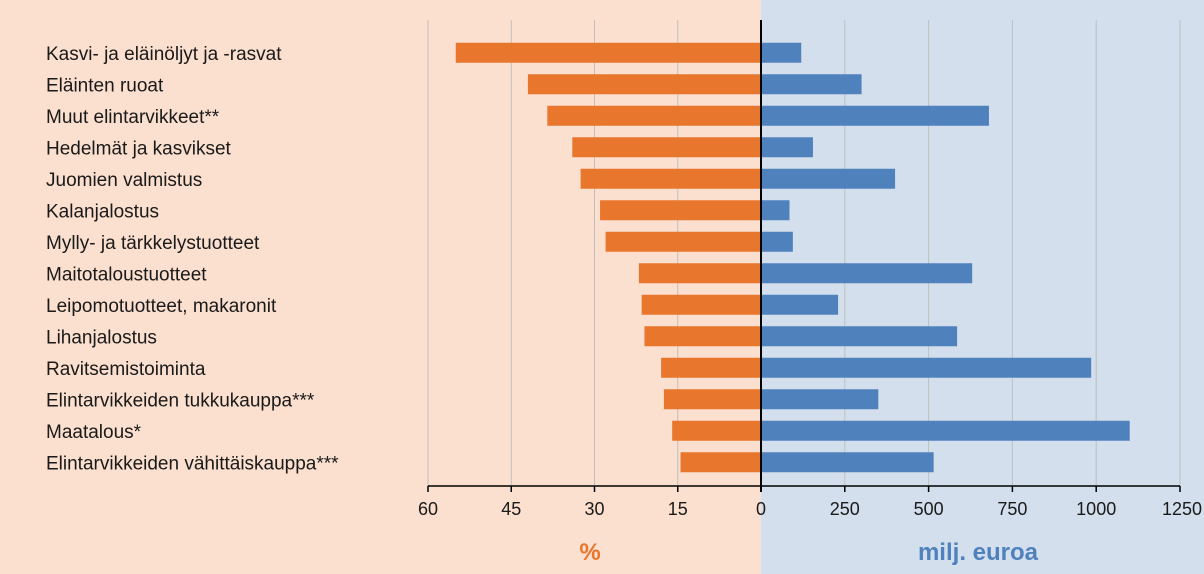 Image resolution: width=1204 pixels, height=574 pixels. What do you see at coordinates (594, 509) in the screenshot?
I see `tick-label: 30` at bounding box center [594, 509].